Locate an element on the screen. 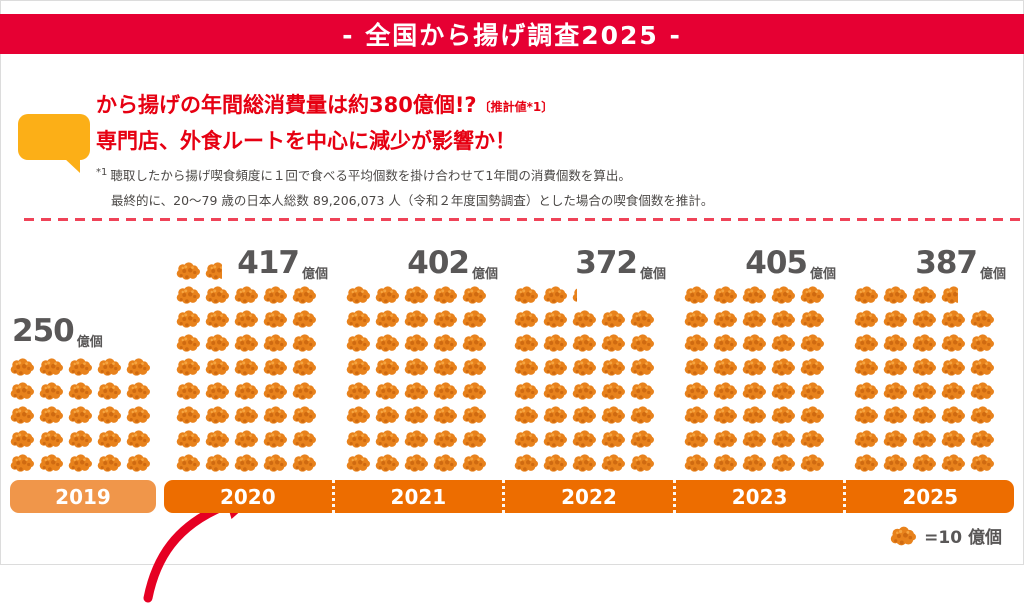 Image resolution: width=1024 pixels, height=604 pixels. chart-legend: =10 億個 is located at coordinates (946, 535).